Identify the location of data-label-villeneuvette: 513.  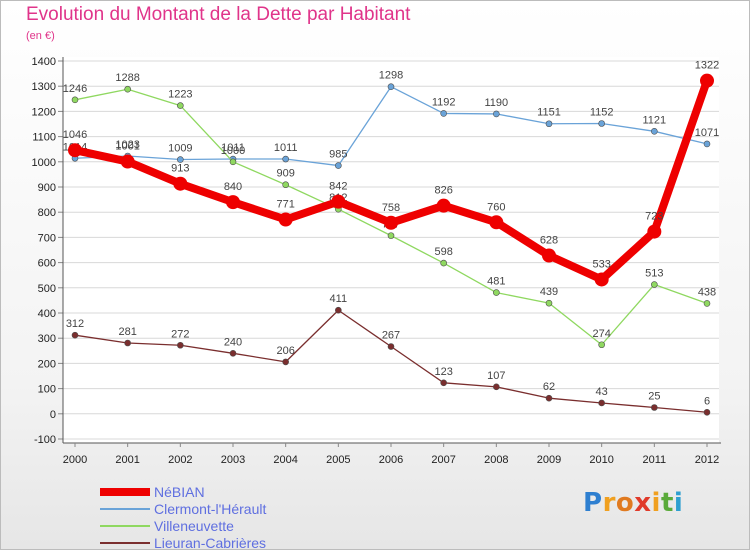
(654, 274).